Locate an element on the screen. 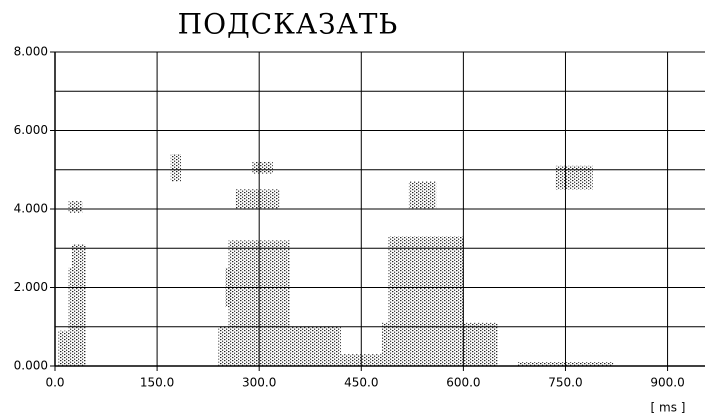  y-tick-label: 8.000 is located at coordinates (31, 52).